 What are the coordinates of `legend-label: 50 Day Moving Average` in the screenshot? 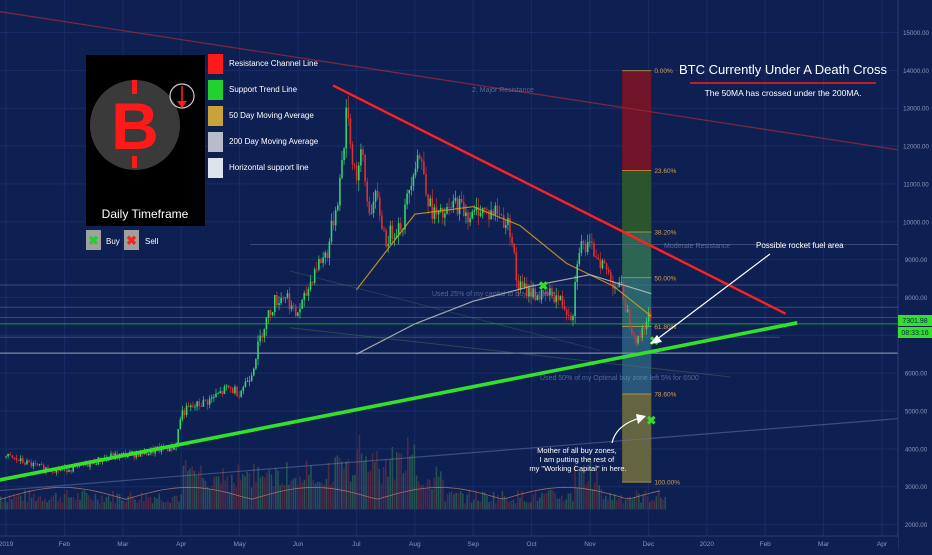 It's located at (271, 115).